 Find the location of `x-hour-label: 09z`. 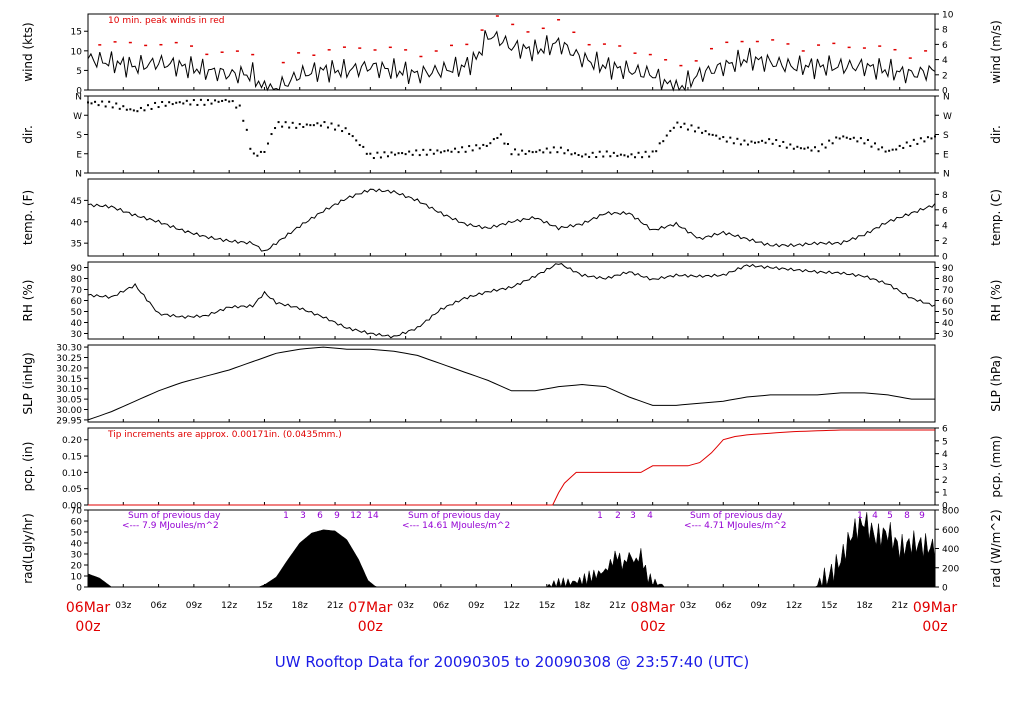

x-hour-label: 09z is located at coordinates (194, 606).